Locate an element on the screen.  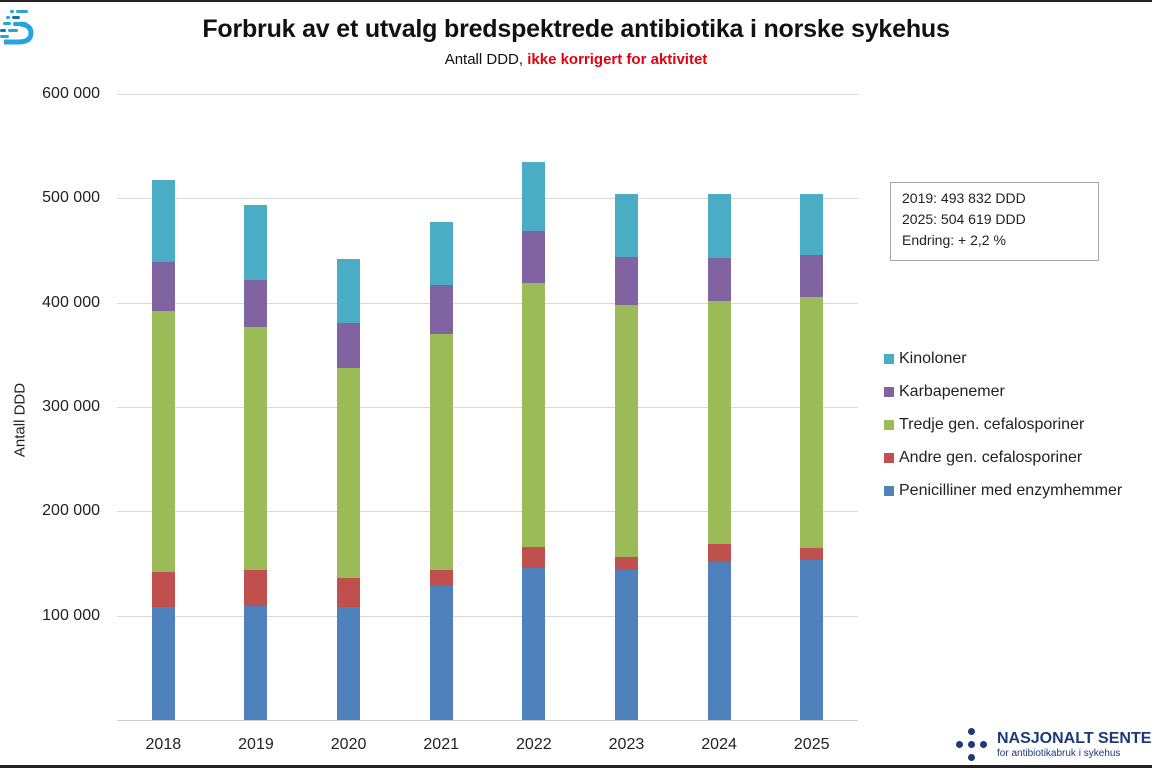
subtitle-highlight: ikke korrigert for aktivitet is located at coordinates (617, 59).